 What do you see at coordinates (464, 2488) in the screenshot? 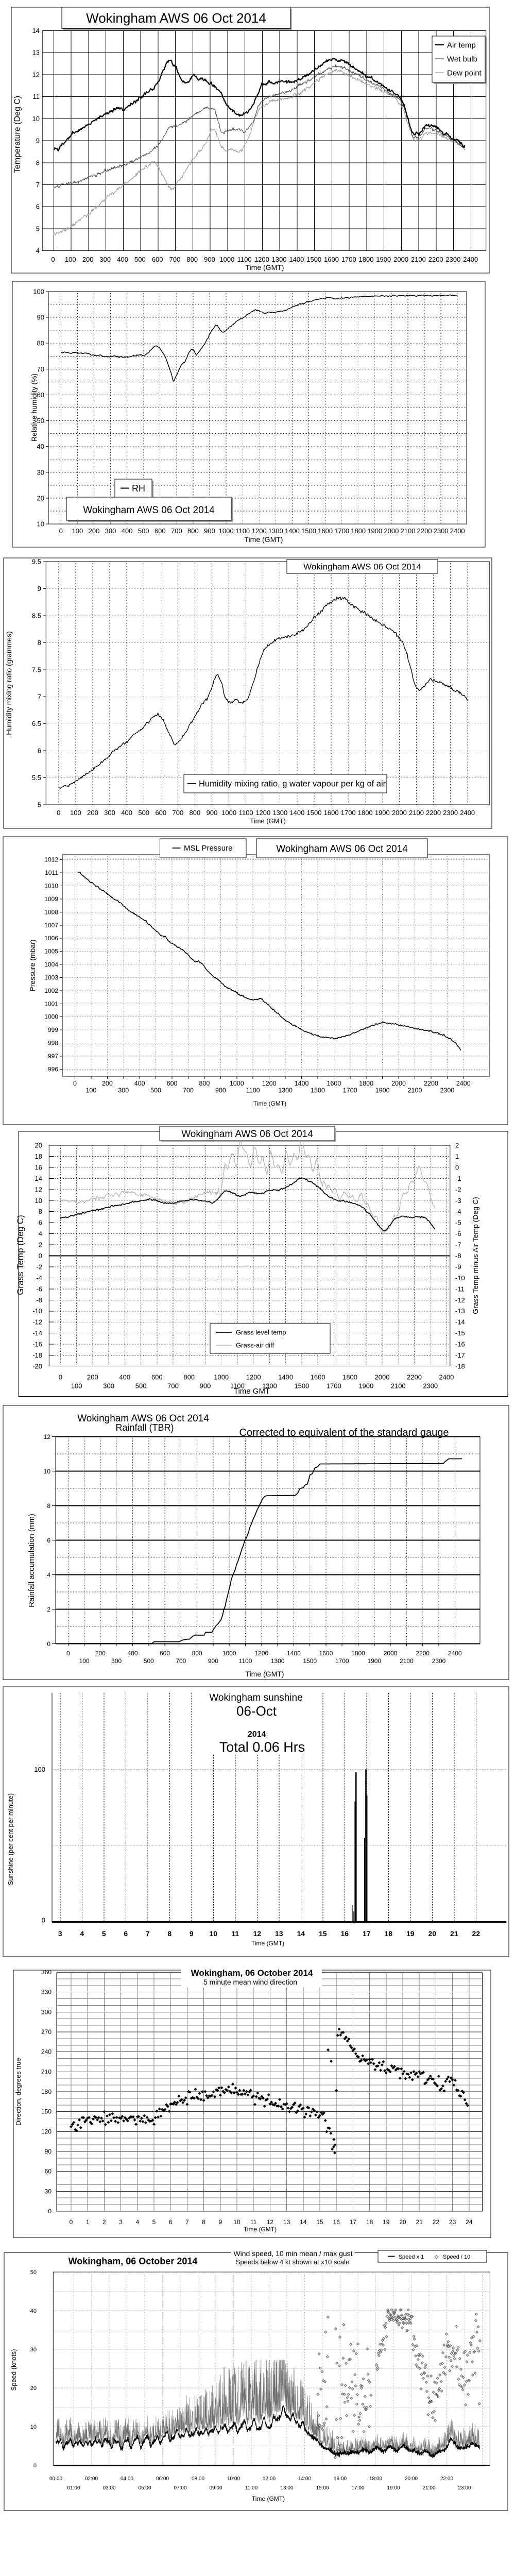
I see `svg-text: 23:00` at bounding box center [464, 2488].